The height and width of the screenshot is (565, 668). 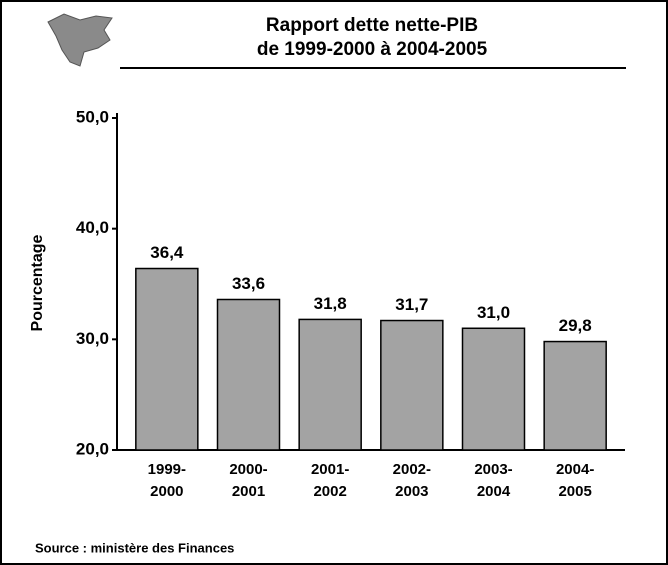 I want to click on y-tick-label: 40,0, so click(x=92, y=227).